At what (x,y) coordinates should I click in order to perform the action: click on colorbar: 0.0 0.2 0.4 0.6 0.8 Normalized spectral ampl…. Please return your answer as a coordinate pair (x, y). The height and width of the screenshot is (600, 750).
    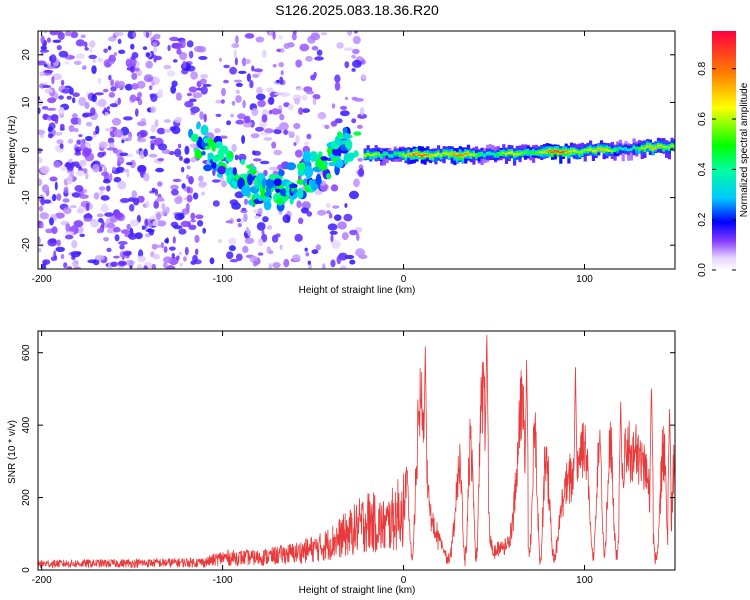
    Looking at the image, I should click on (723, 154).